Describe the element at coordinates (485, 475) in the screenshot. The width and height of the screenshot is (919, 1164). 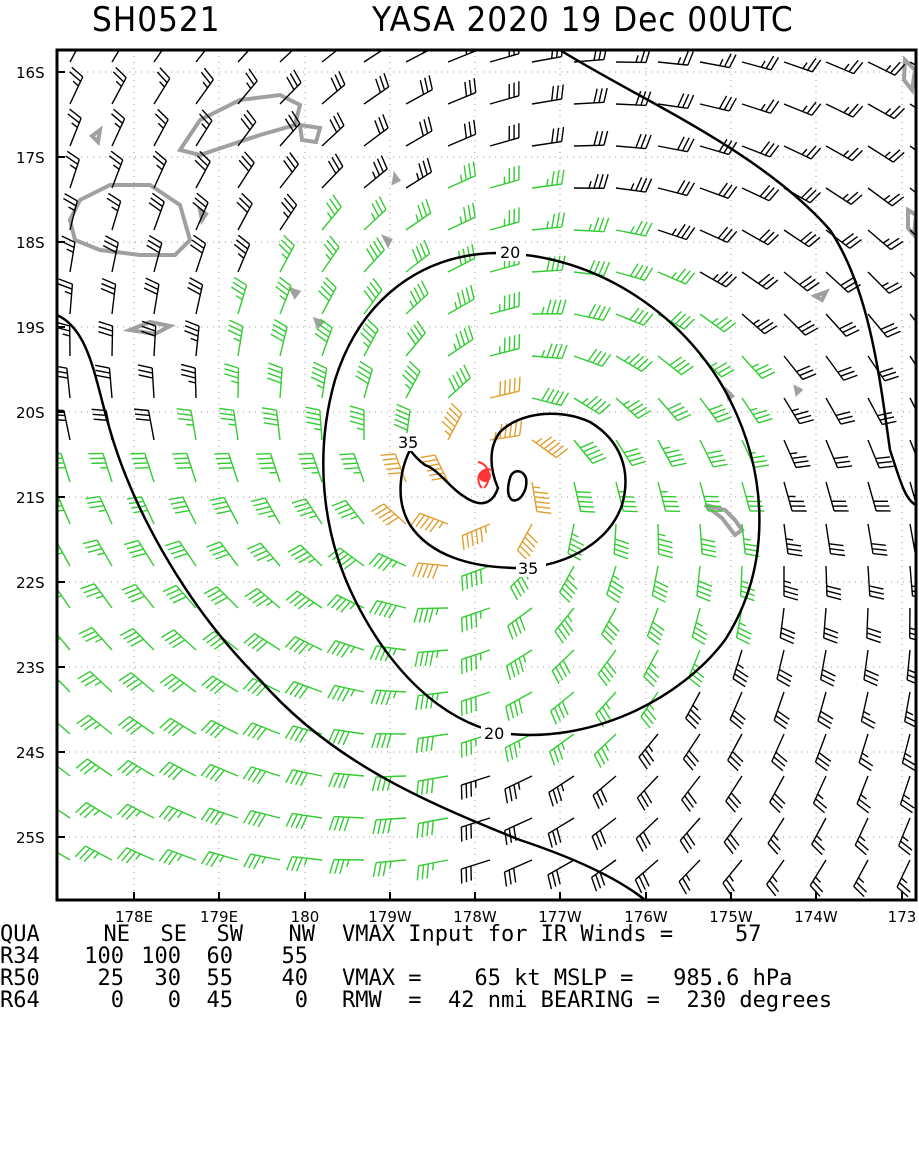
I see `storm-center-marker` at that location.